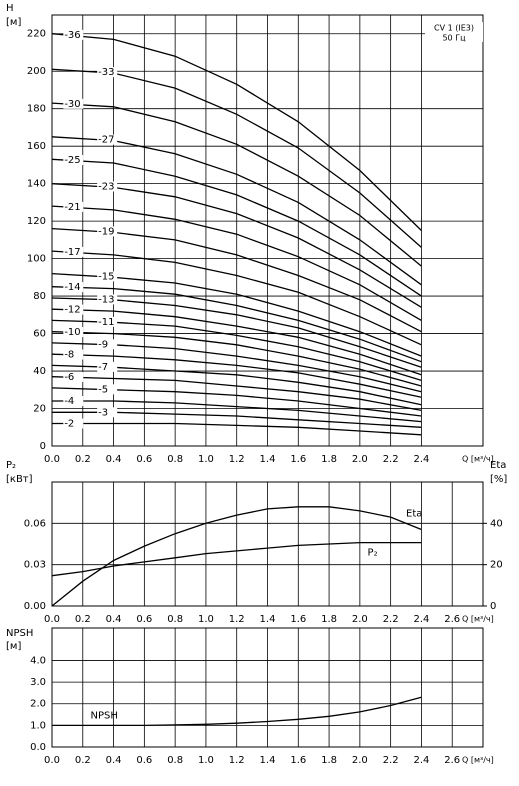 This screenshot has width=519, height=786. I want to click on y-axis-label: P₂, so click(11, 465).